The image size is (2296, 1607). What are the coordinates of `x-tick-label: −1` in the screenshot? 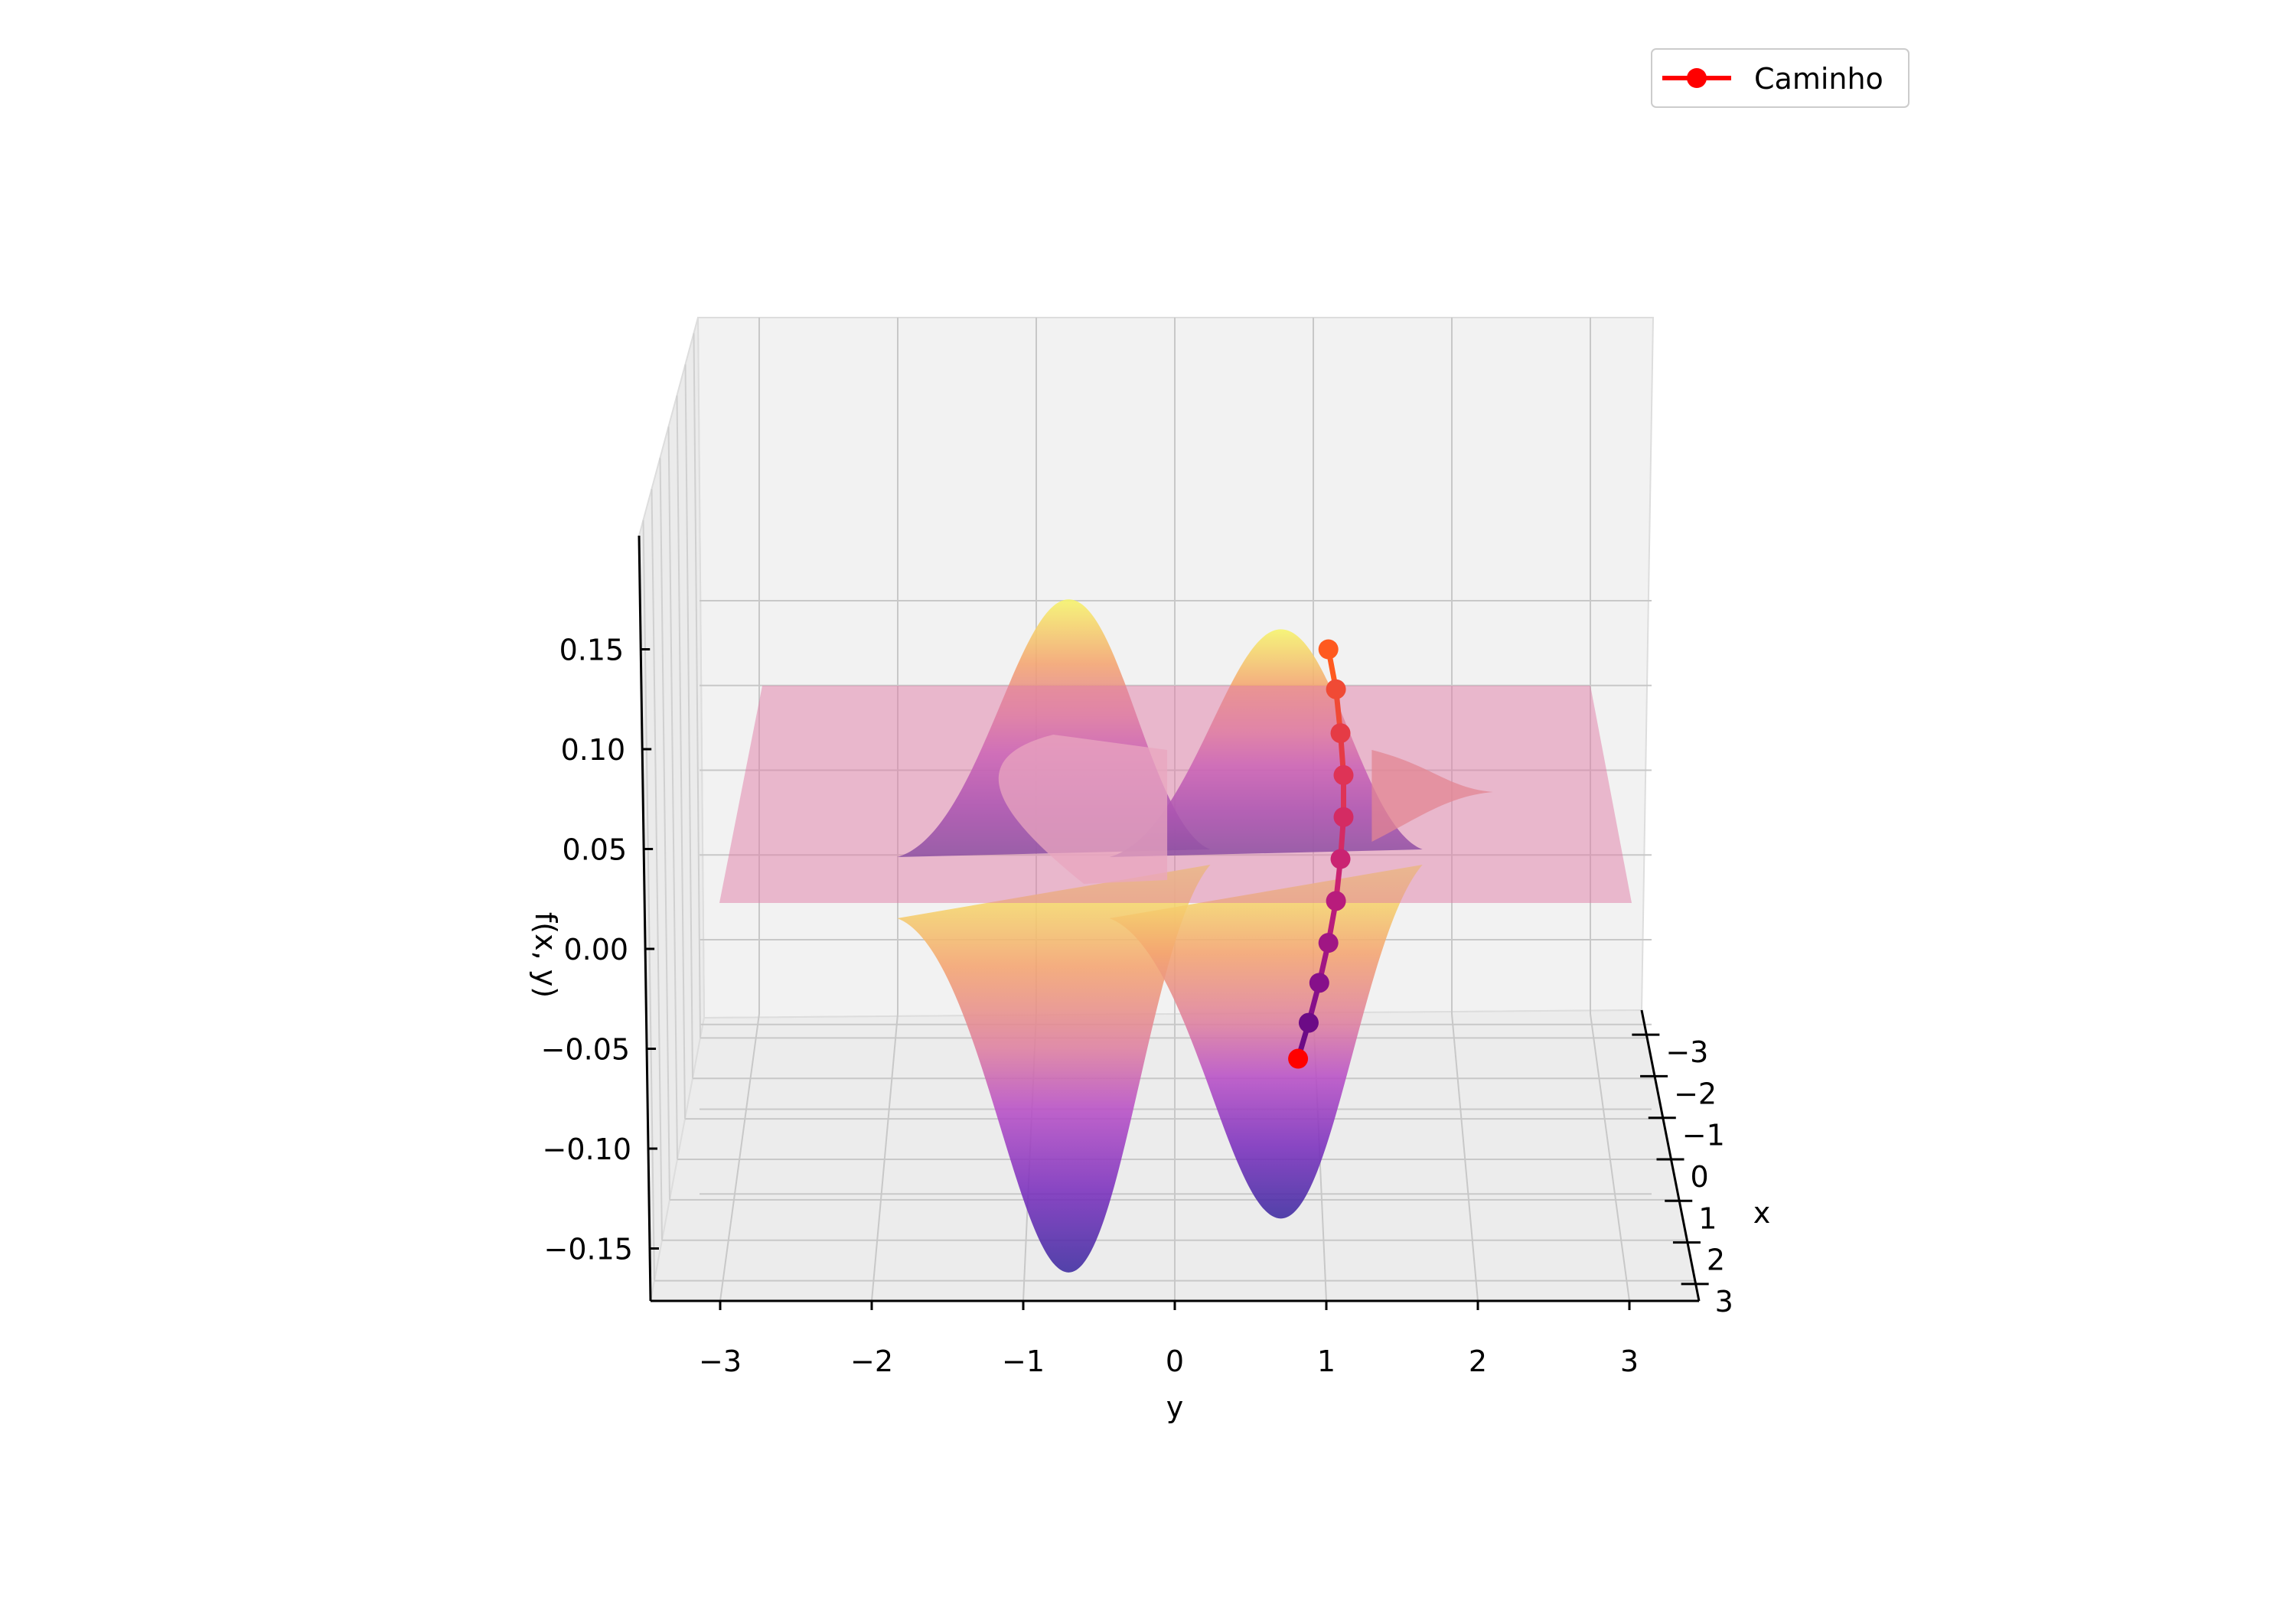 It's located at (1703, 1135).